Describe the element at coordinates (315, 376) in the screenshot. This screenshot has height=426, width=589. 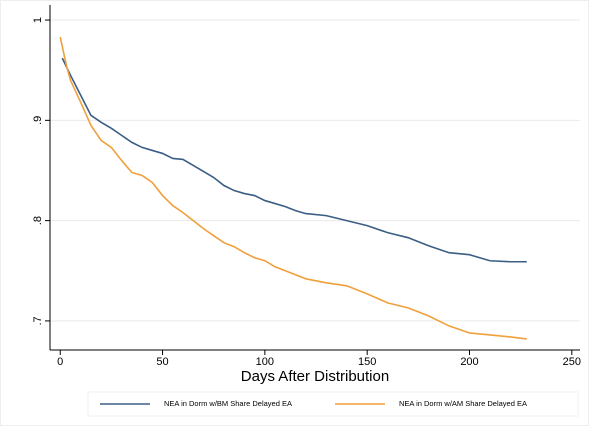
I see `x-axis-label: Days After Distribution` at that location.